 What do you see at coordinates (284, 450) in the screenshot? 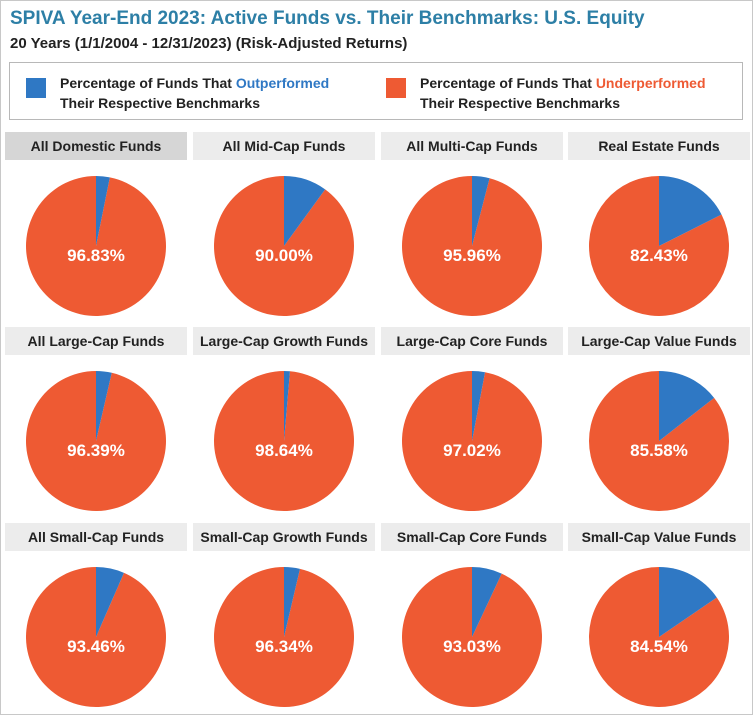
I see `pie-data-label: 98.64%` at bounding box center [284, 450].